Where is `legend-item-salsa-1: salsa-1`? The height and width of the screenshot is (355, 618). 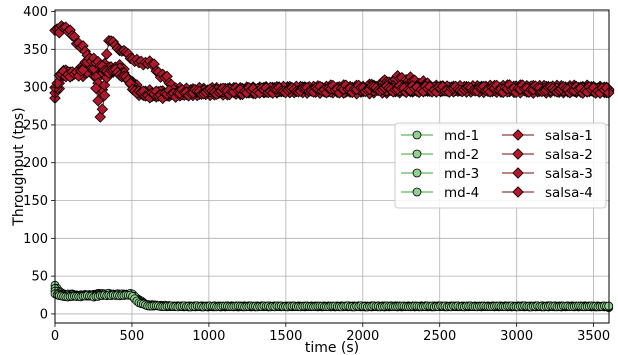
legend-item-salsa-1: salsa-1 is located at coordinates (547, 136).